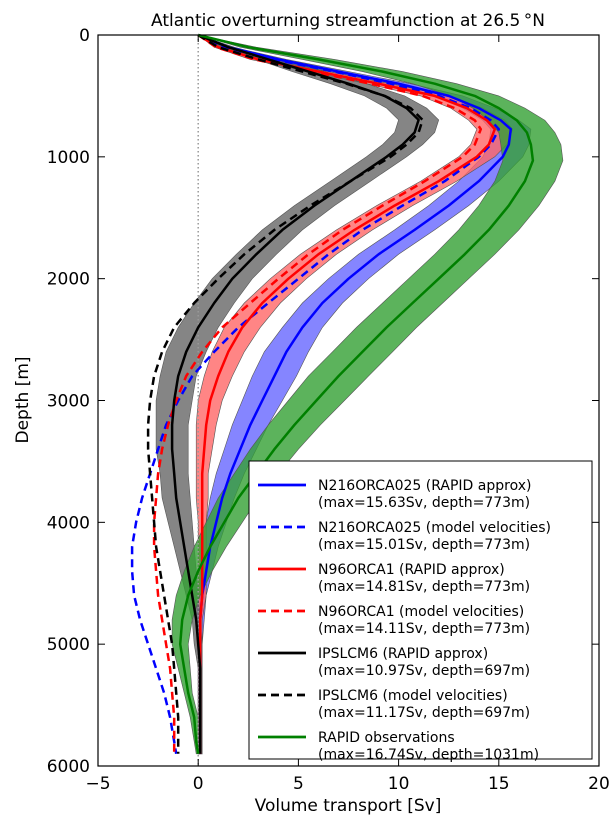  What do you see at coordinates (348, 806) in the screenshot?
I see `x-axis-label: Volume transport [Sv]` at bounding box center [348, 806].